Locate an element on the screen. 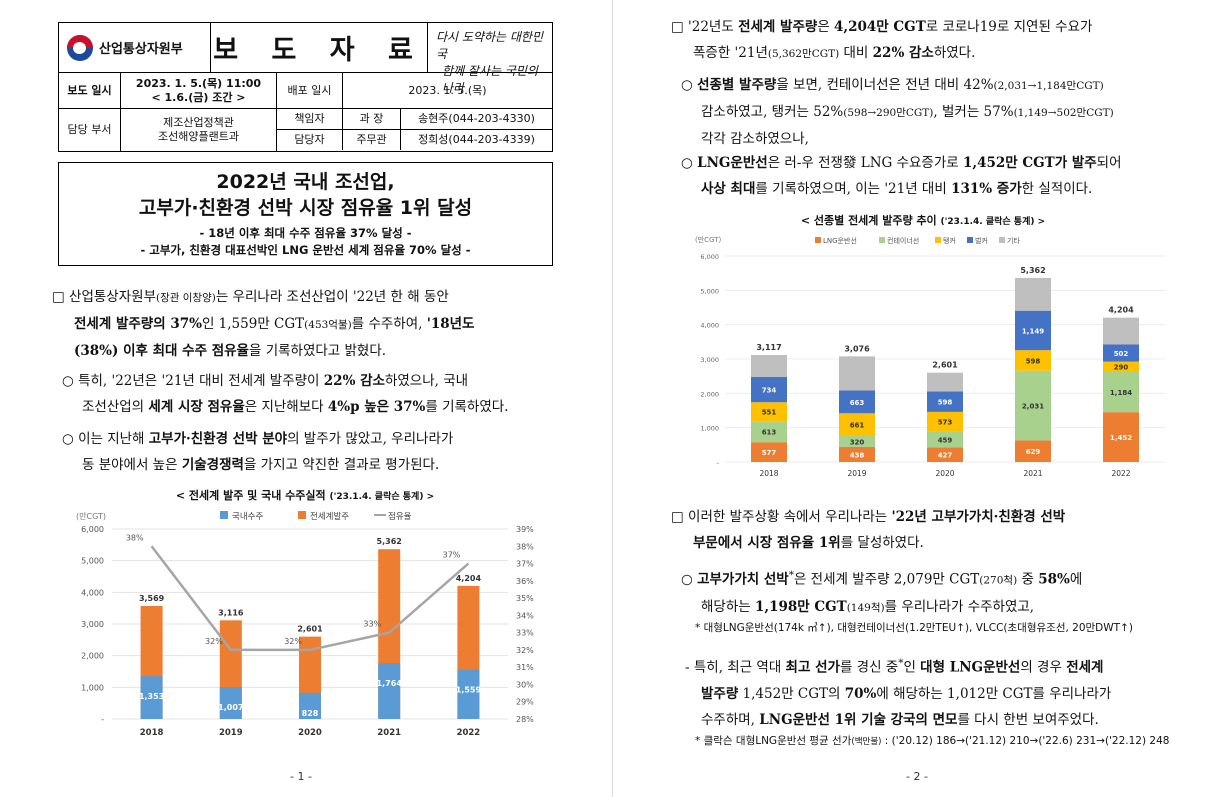 The height and width of the screenshot is (797, 1225). segment-label: 438 is located at coordinates (857, 455).